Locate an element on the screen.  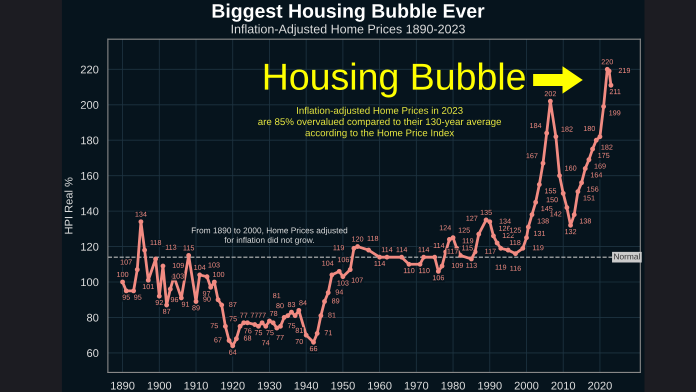
x-tick-label: 1890 is located at coordinates (122, 386).